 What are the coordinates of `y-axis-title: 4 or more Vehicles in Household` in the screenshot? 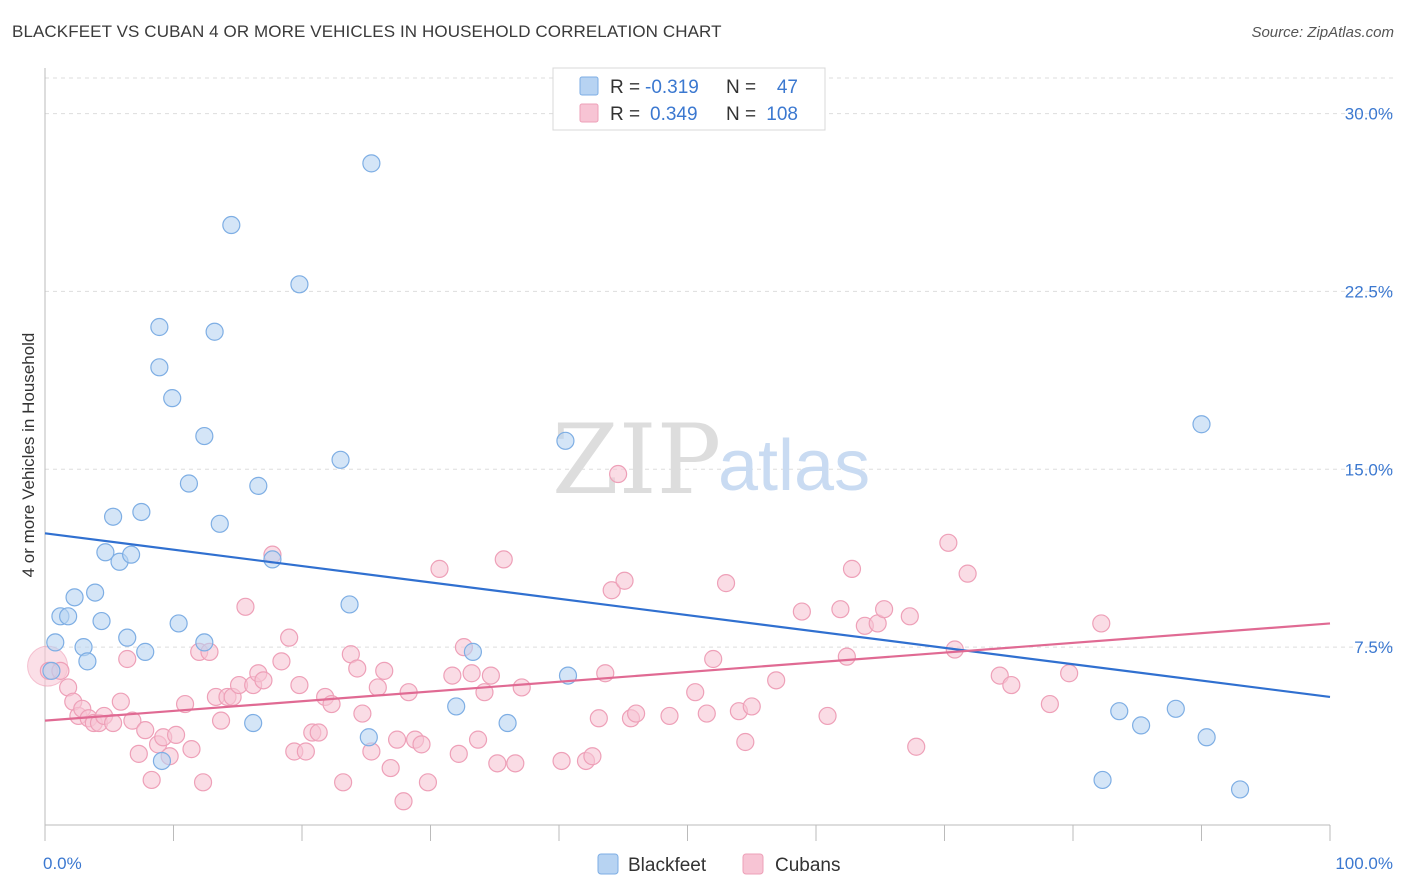 It's located at (28, 455).